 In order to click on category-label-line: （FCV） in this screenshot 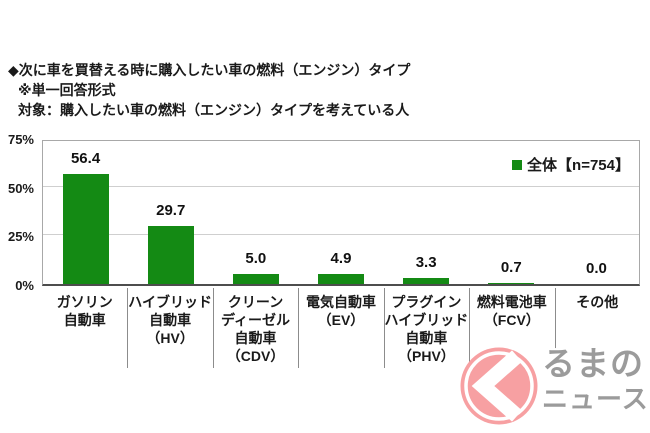, I will do `click(511, 320)`.